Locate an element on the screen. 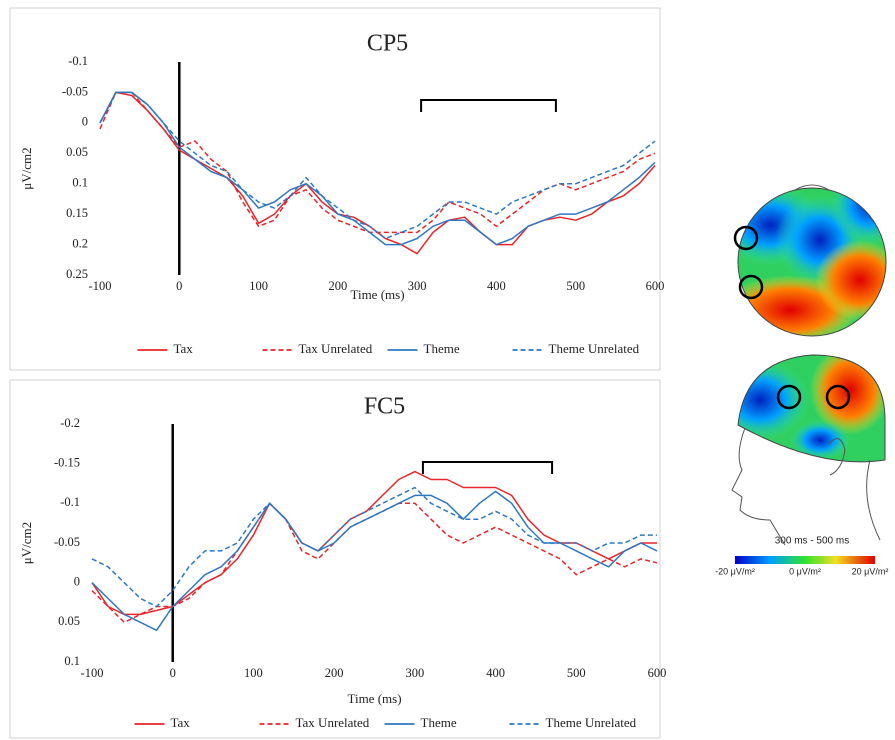 This screenshot has height=740, width=895. chart-title: CP5 is located at coordinates (387, 44).